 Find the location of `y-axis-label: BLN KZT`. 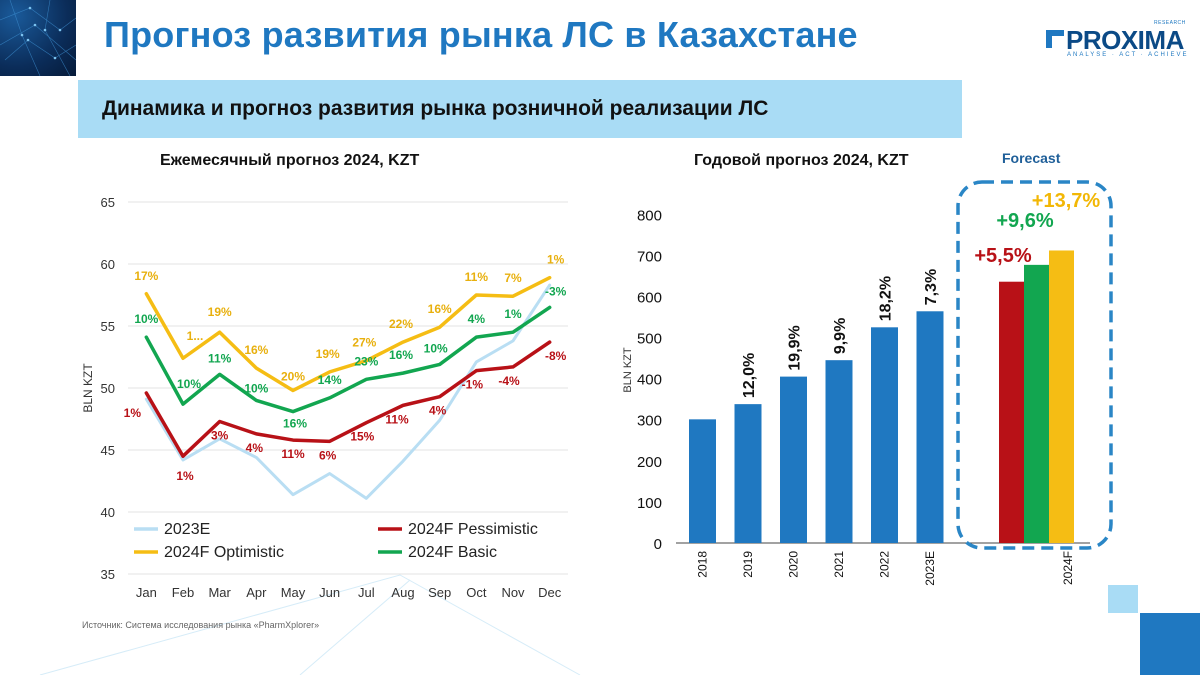

y-axis-label: BLN KZT is located at coordinates (628, 370).